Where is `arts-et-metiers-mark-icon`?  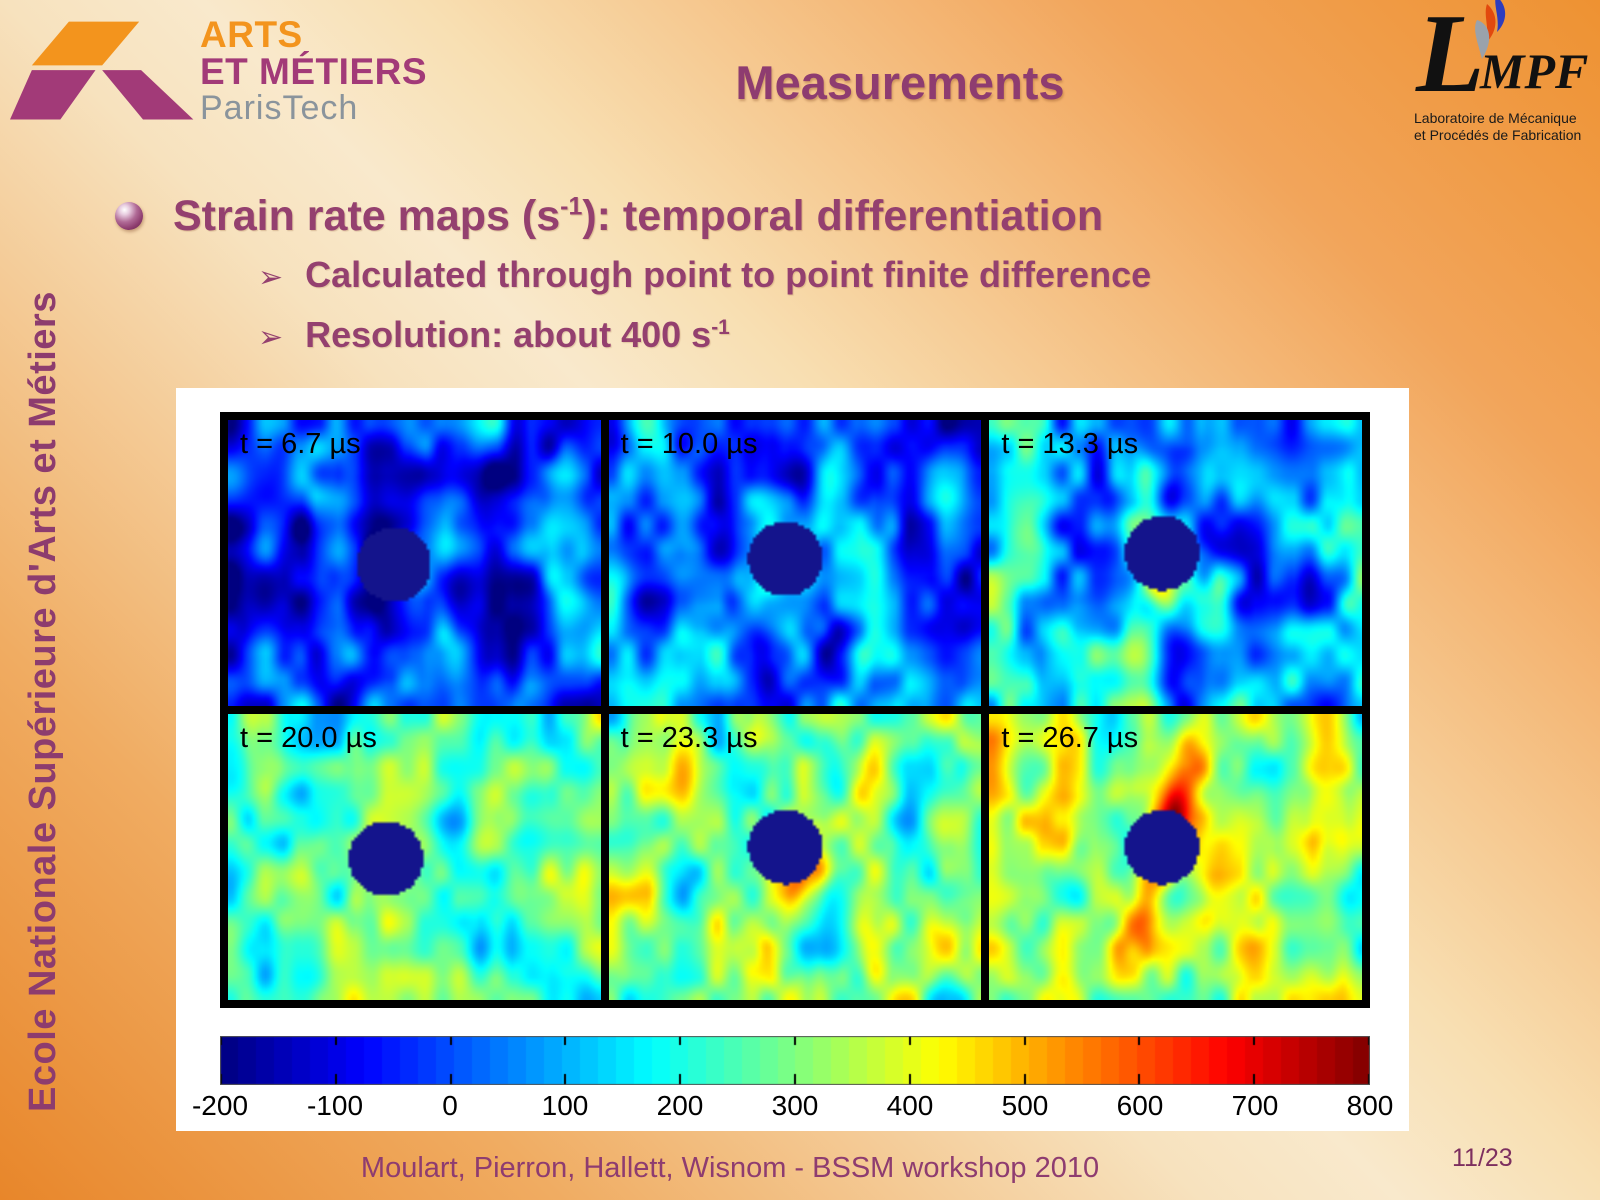
arts-et-metiers-mark-icon is located at coordinates (102, 70).